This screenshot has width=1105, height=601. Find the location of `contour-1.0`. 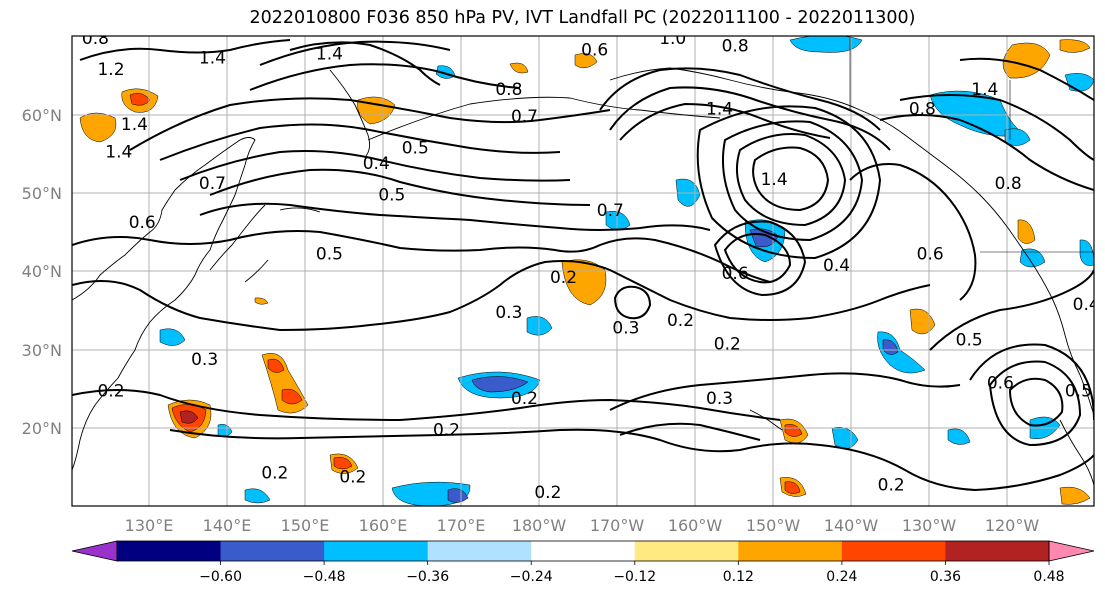

contour-1.0 is located at coordinates (385, 77).